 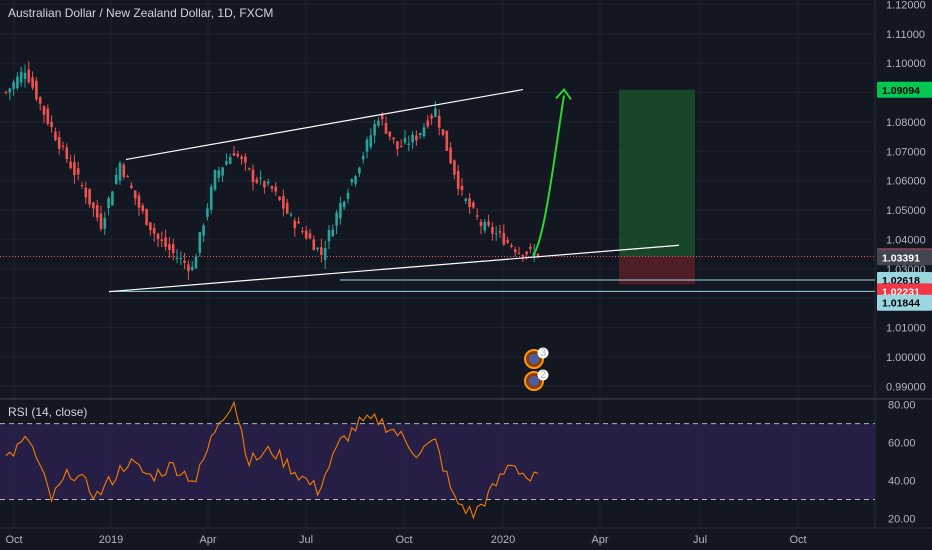 What do you see at coordinates (548, 176) in the screenshot?
I see `projection-arrow` at bounding box center [548, 176].